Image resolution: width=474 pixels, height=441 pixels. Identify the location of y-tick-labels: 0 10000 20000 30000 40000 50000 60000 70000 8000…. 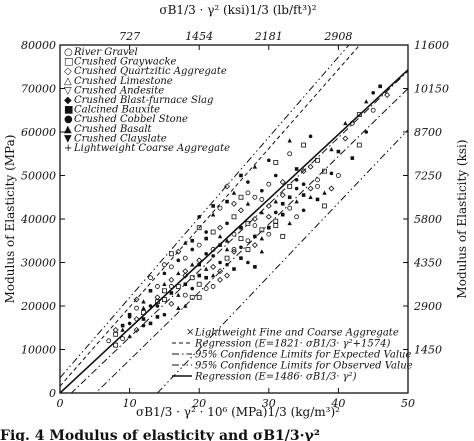
(42, 219).